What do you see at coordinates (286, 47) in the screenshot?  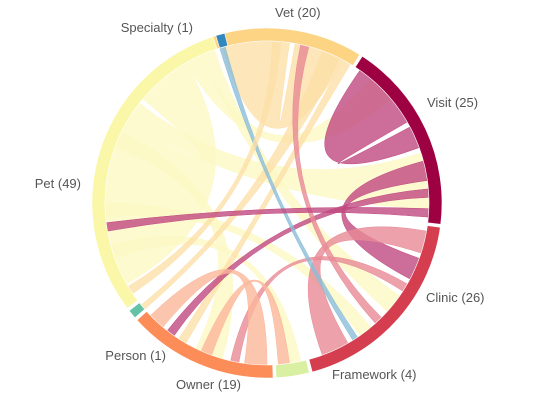 I see `vet-arc` at bounding box center [286, 47].